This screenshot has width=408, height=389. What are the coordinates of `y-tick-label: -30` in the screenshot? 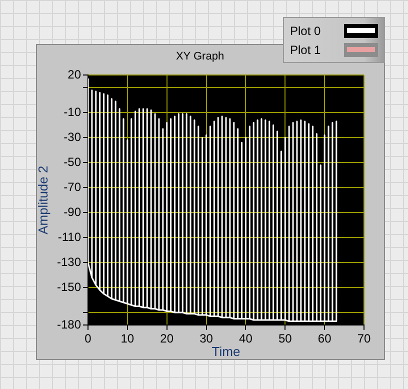 It's located at (73, 137).